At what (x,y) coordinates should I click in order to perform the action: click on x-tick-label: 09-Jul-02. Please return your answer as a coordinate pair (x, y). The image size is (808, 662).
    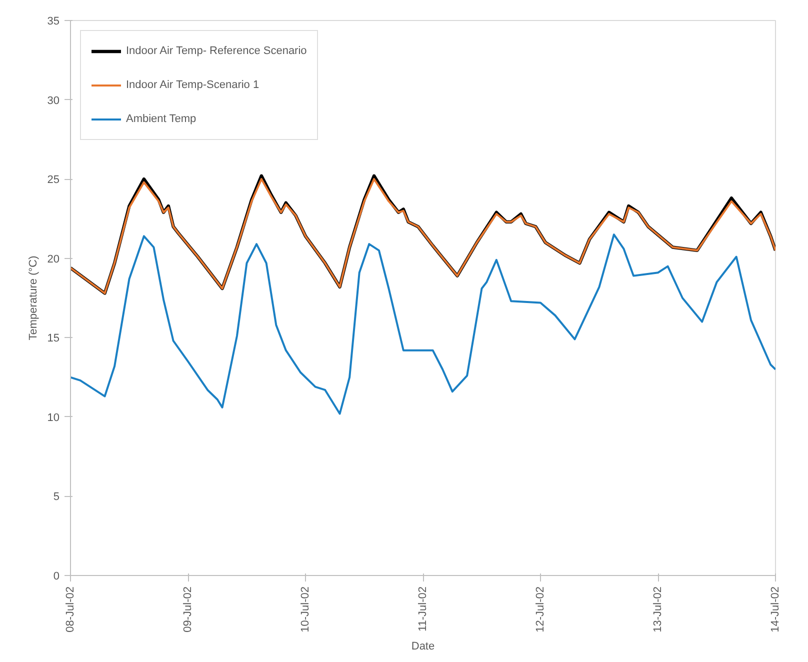
    Looking at the image, I should click on (188, 609).